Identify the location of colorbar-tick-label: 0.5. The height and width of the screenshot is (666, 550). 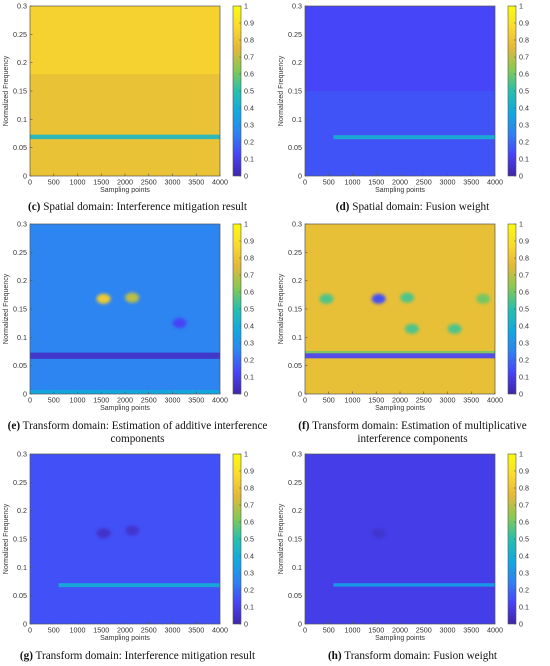
(249, 309).